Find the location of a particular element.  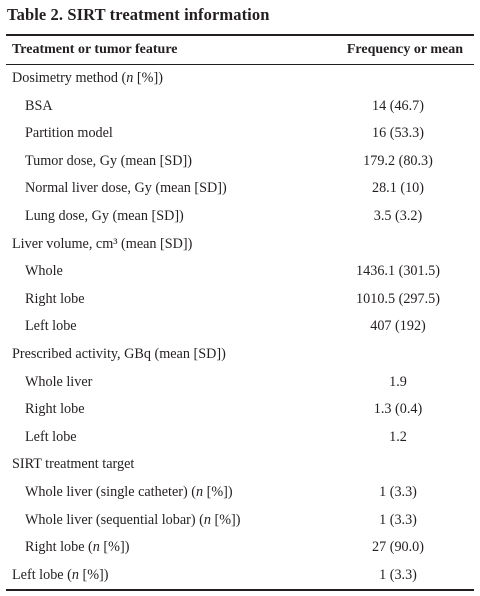

table-row: Left lobe 407 (192) is located at coordinates (240, 327).